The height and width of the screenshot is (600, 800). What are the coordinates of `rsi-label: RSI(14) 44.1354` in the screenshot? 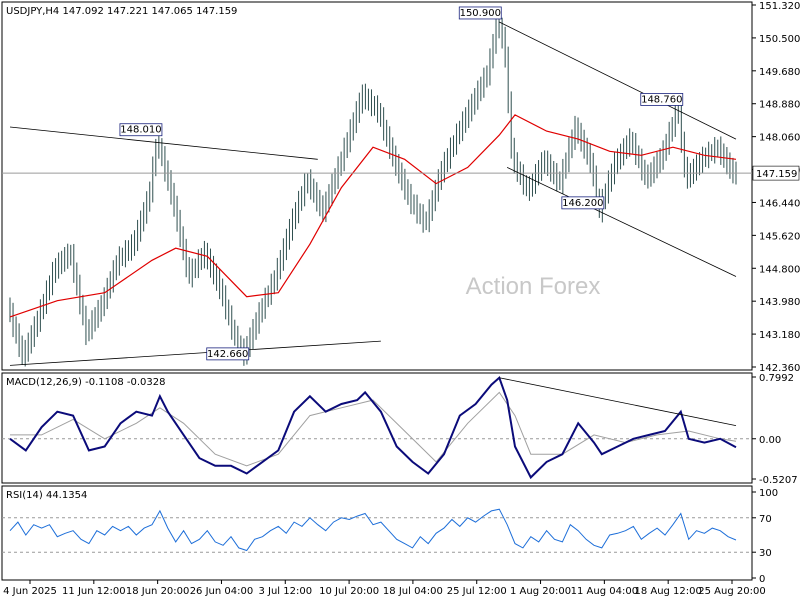 It's located at (46, 495).